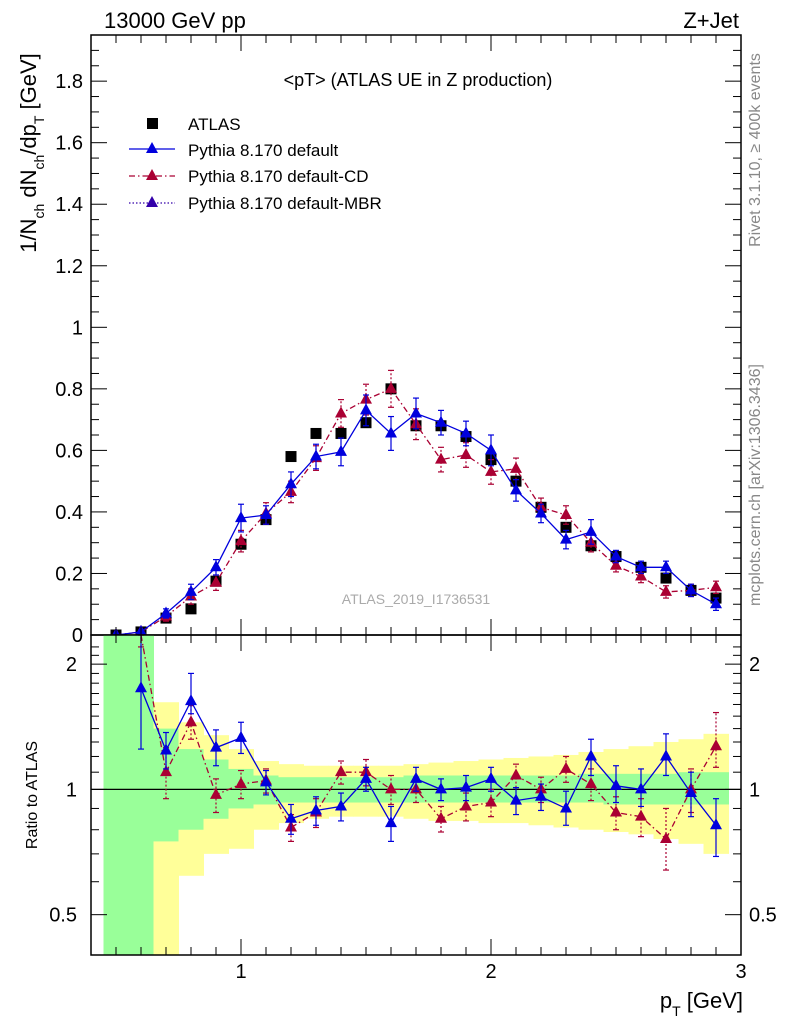 The height and width of the screenshot is (1024, 786). I want to click on mcplots-label: mcplots.cern.ch [arXiv:1306.3436], so click(755, 485).